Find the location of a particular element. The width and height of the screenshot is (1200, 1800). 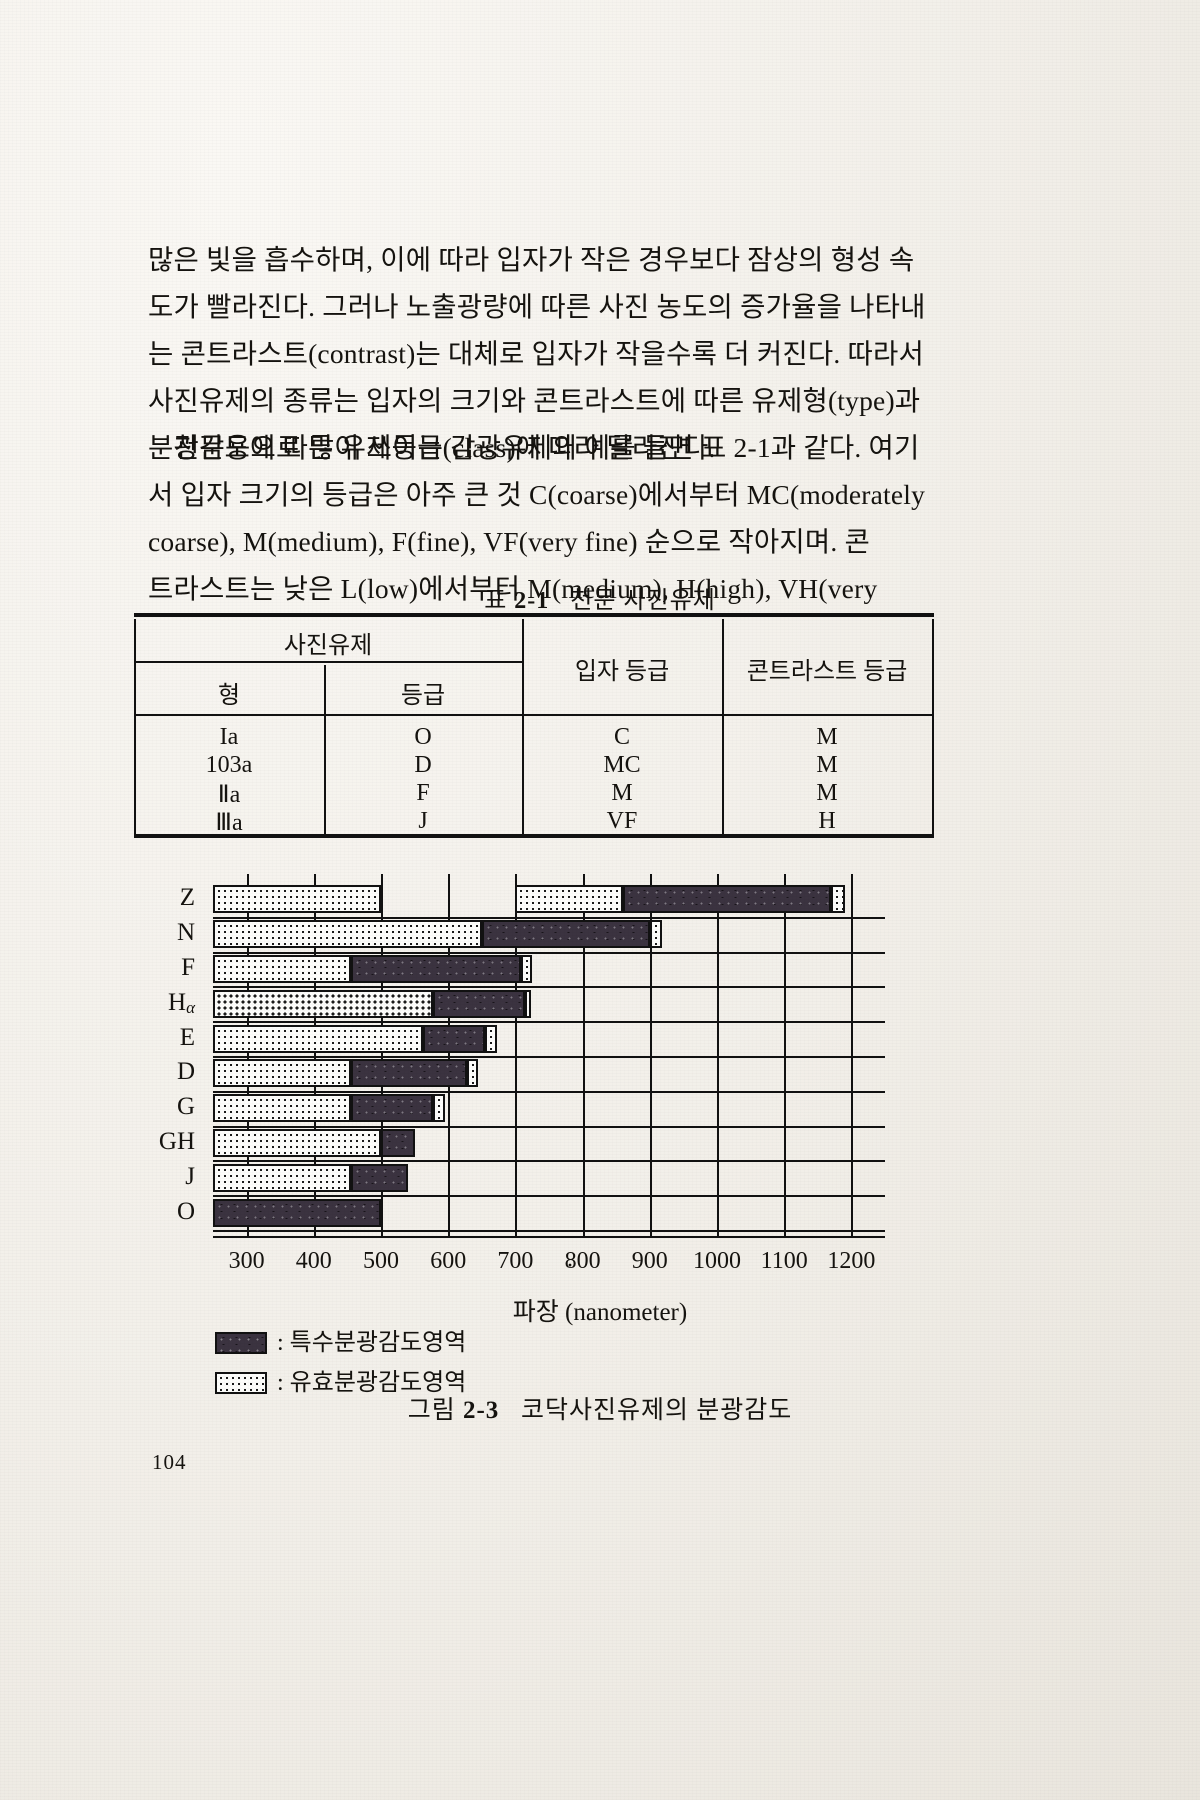

table-divider-emulsion-grain is located at coordinates (523, 726).